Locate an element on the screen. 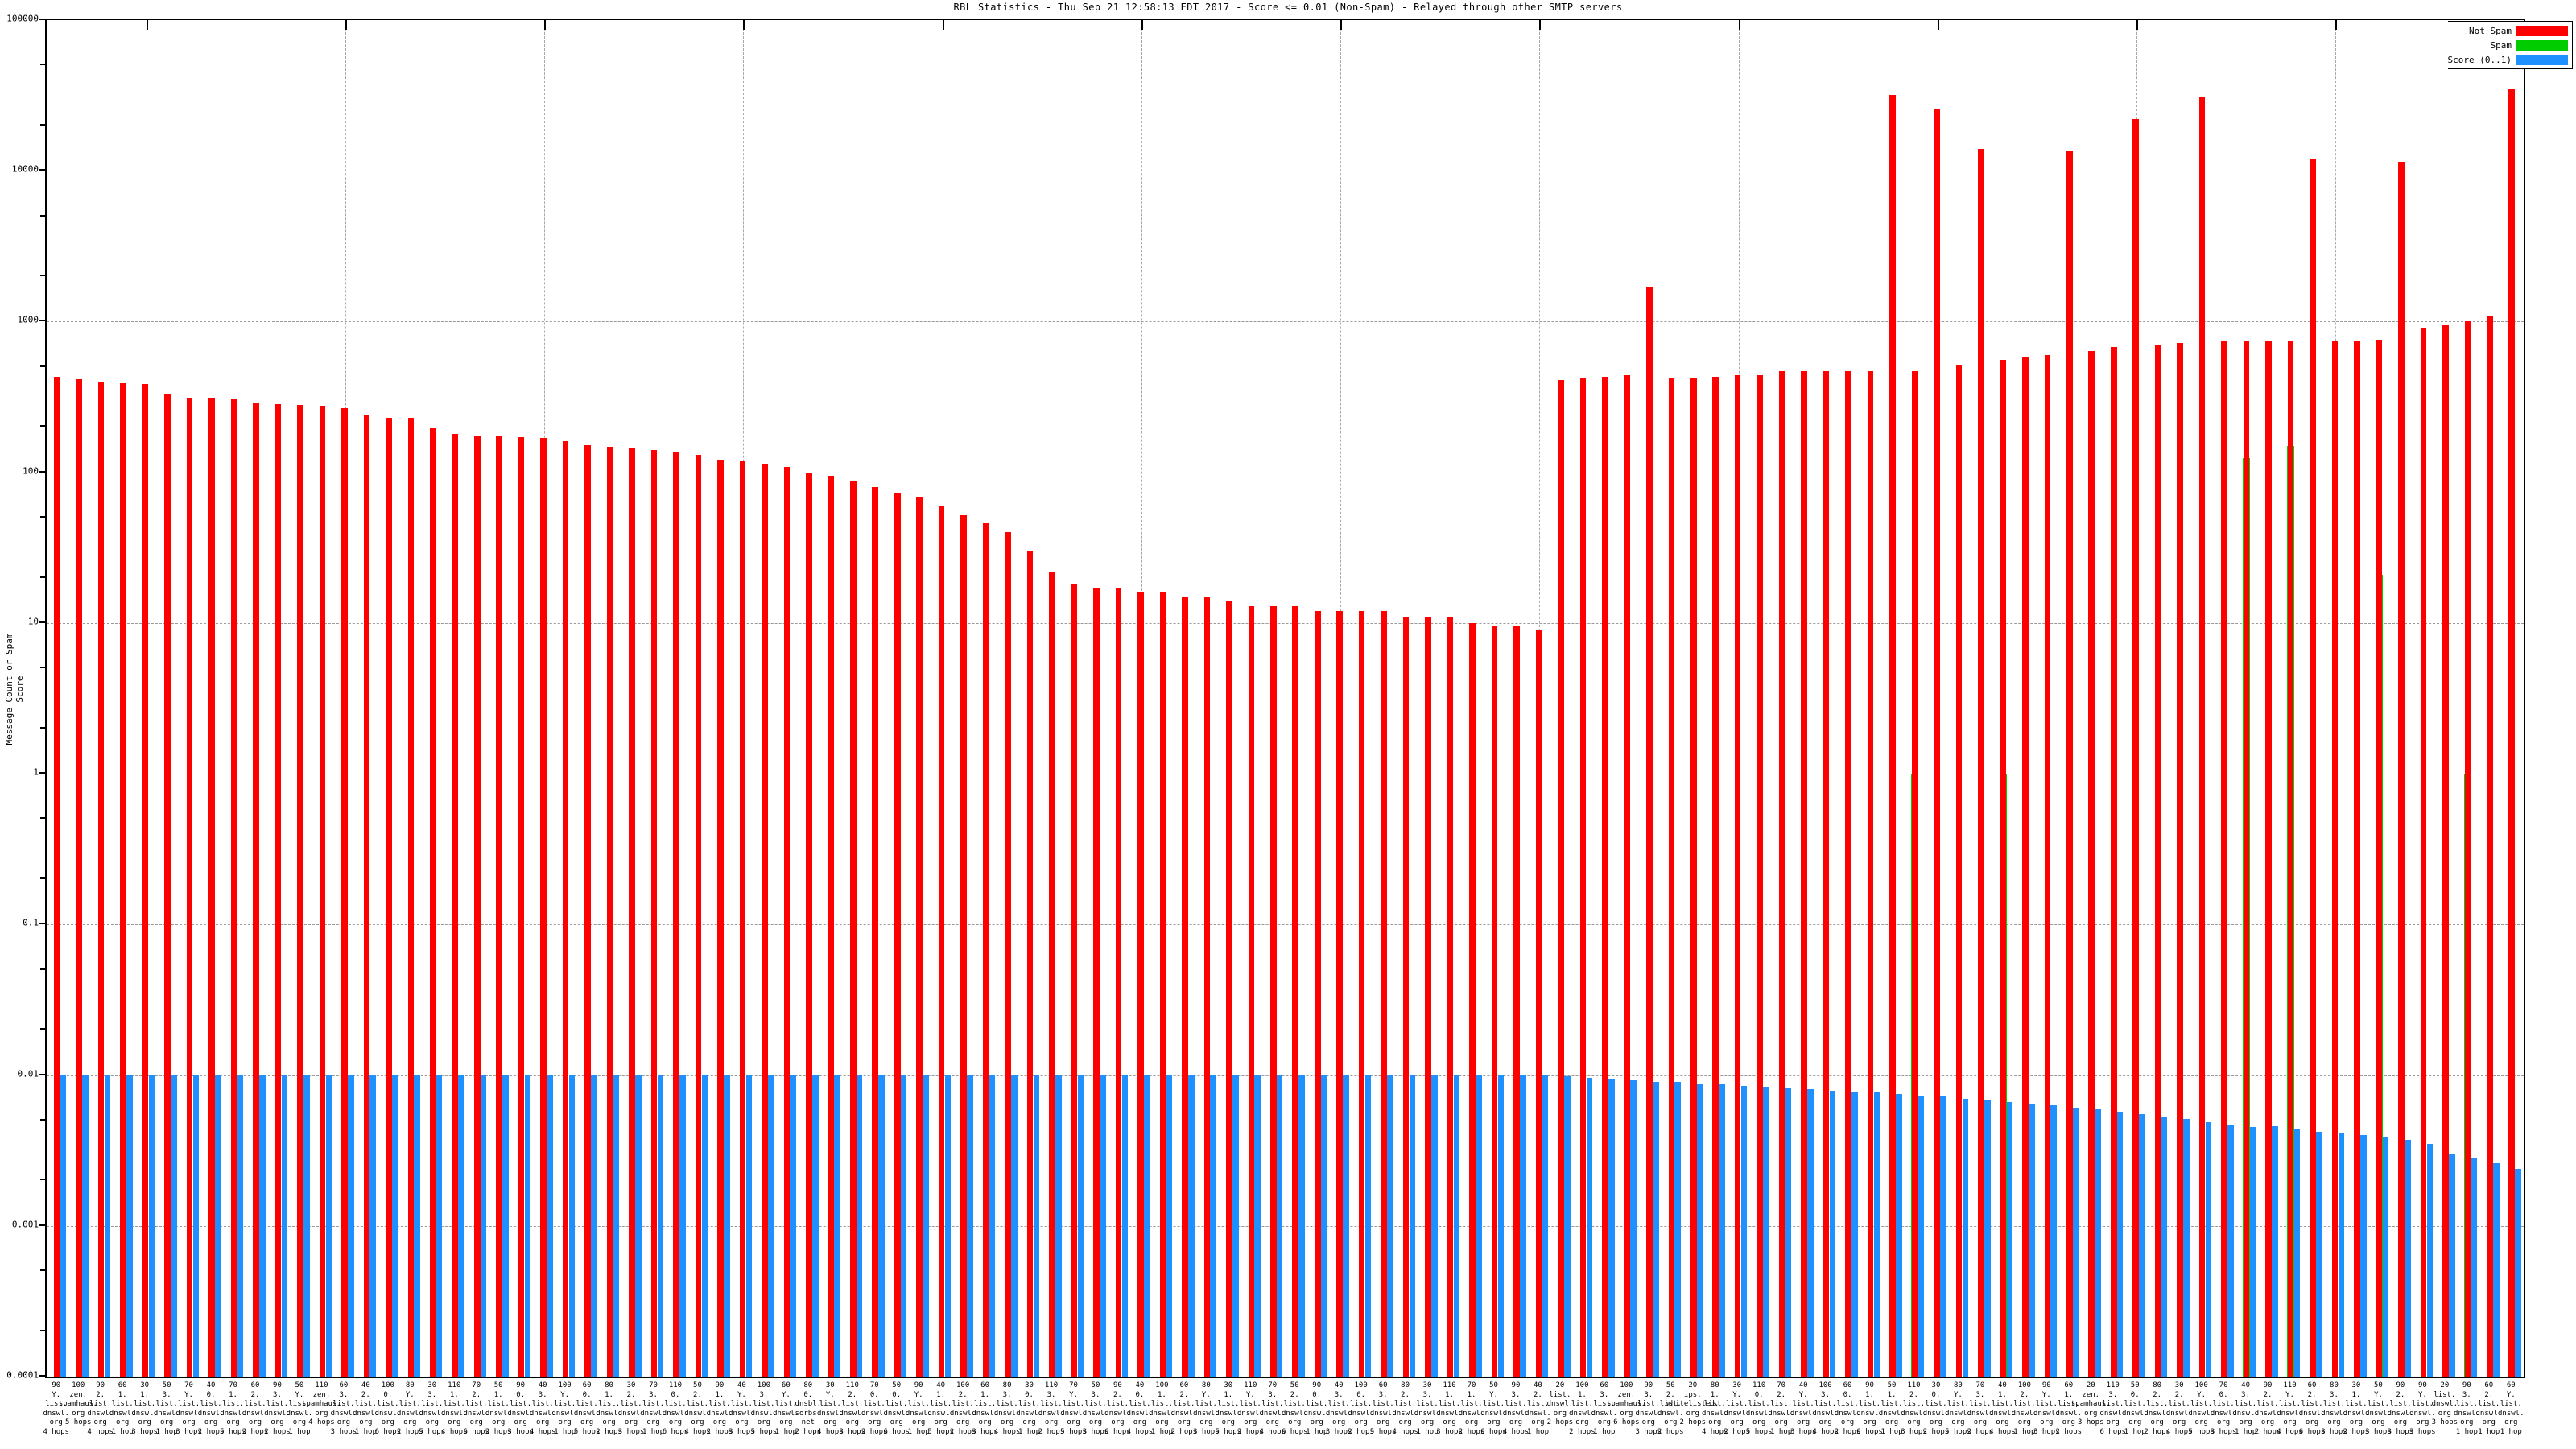  x-axis-label: 60 3. list. dnswl. org 1 hop is located at coordinates (1604, 1408).